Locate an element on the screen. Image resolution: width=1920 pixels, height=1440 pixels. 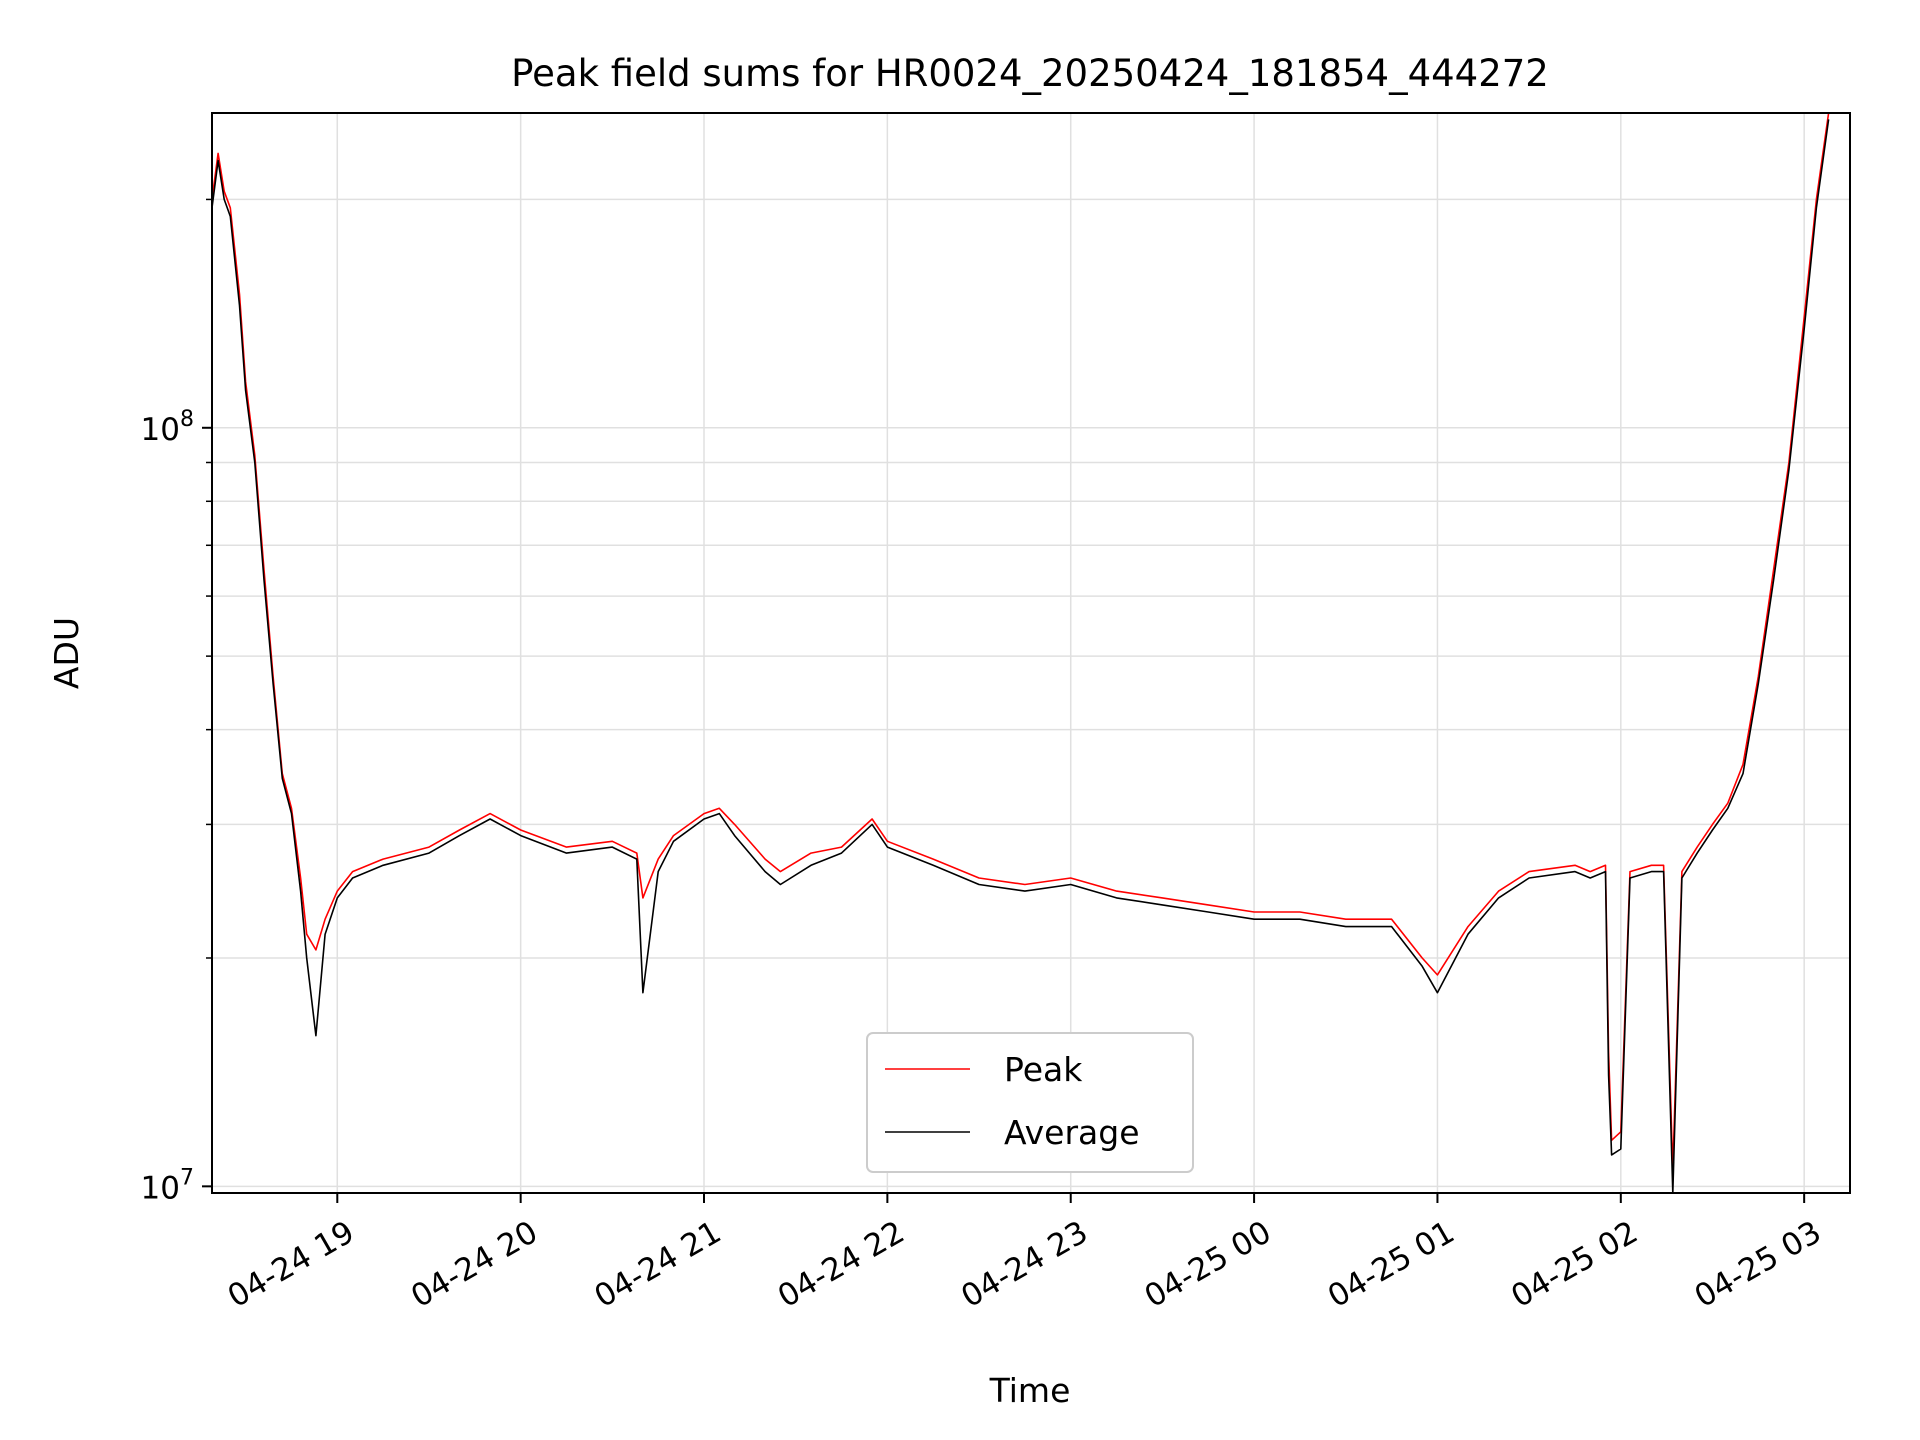
y-axis: 10⁷ 10⁸ is located at coordinates (176, 702).